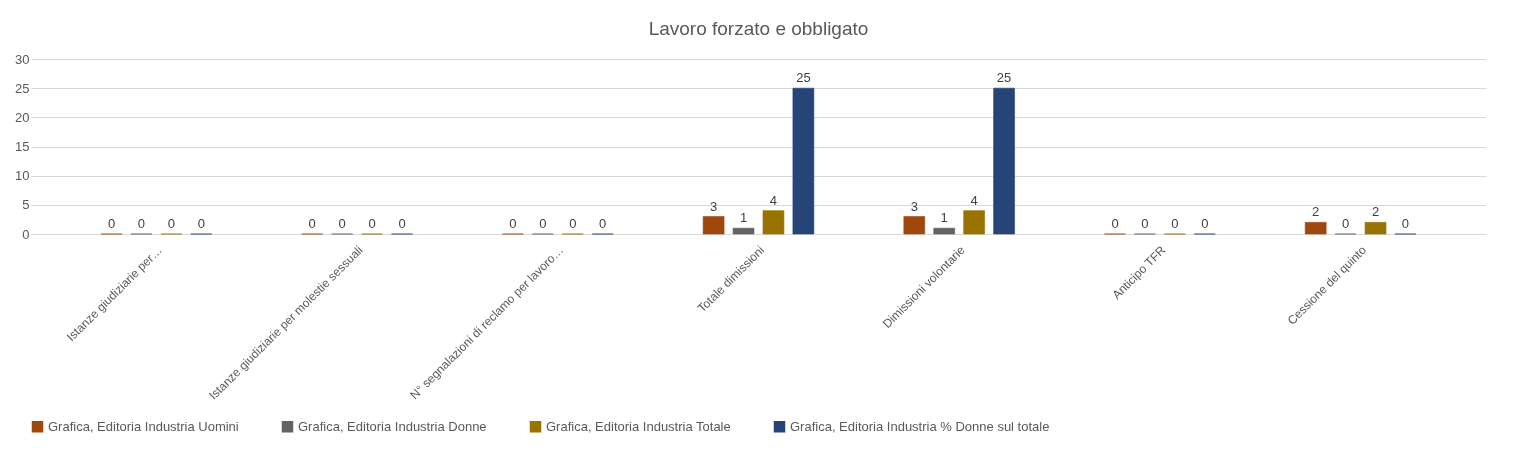 This screenshot has height=469, width=1515. I want to click on legend-label: Grafica, Editoria Industria Totale, so click(638, 426).